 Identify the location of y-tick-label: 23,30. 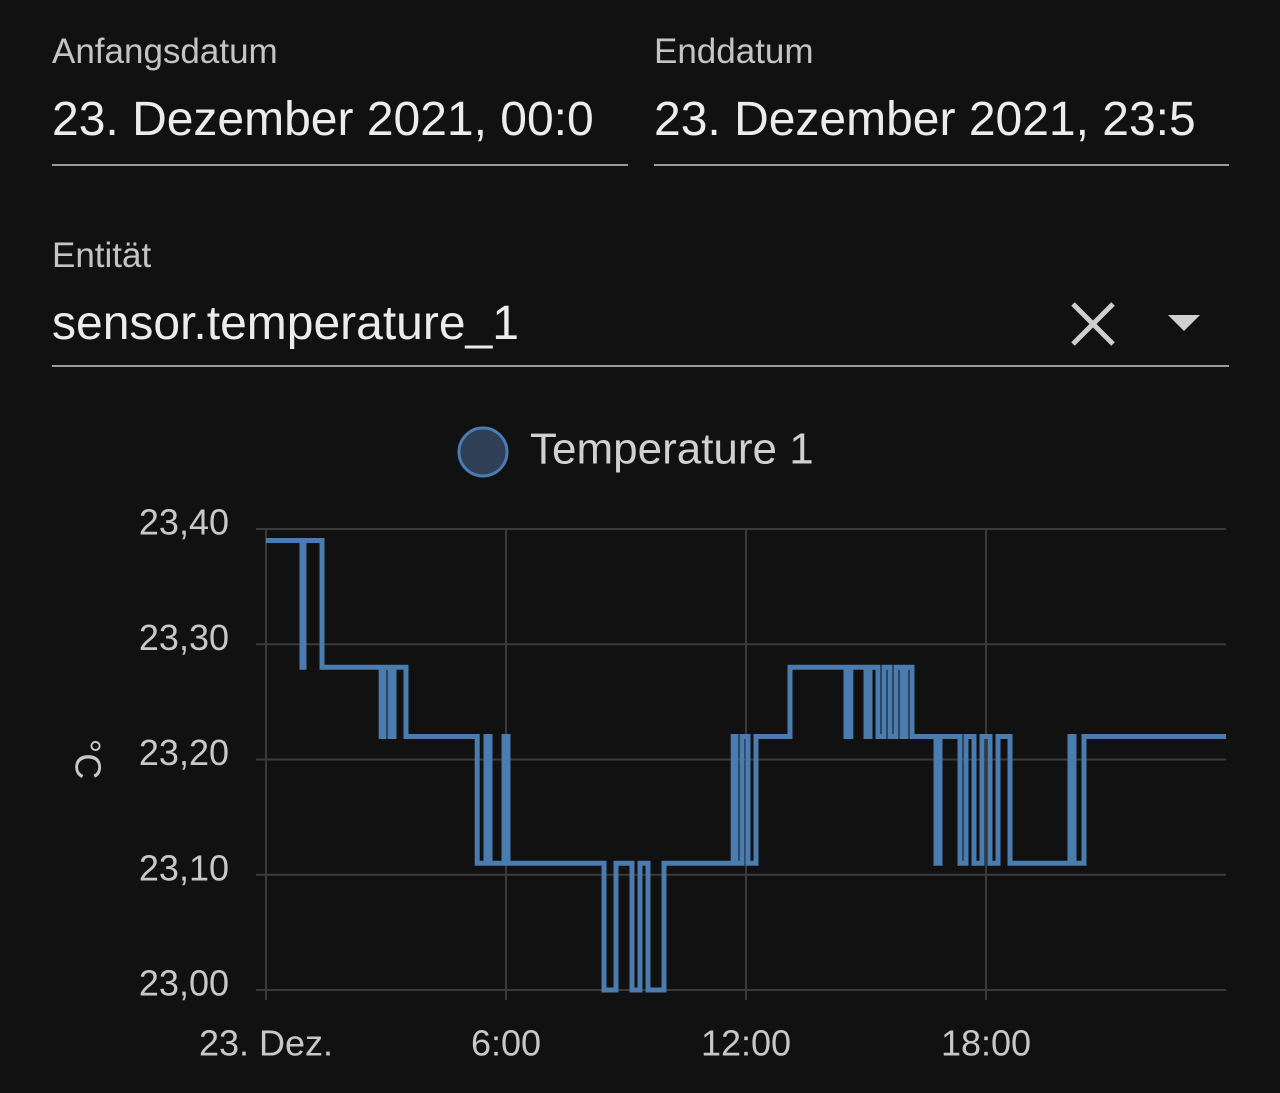
(184, 637).